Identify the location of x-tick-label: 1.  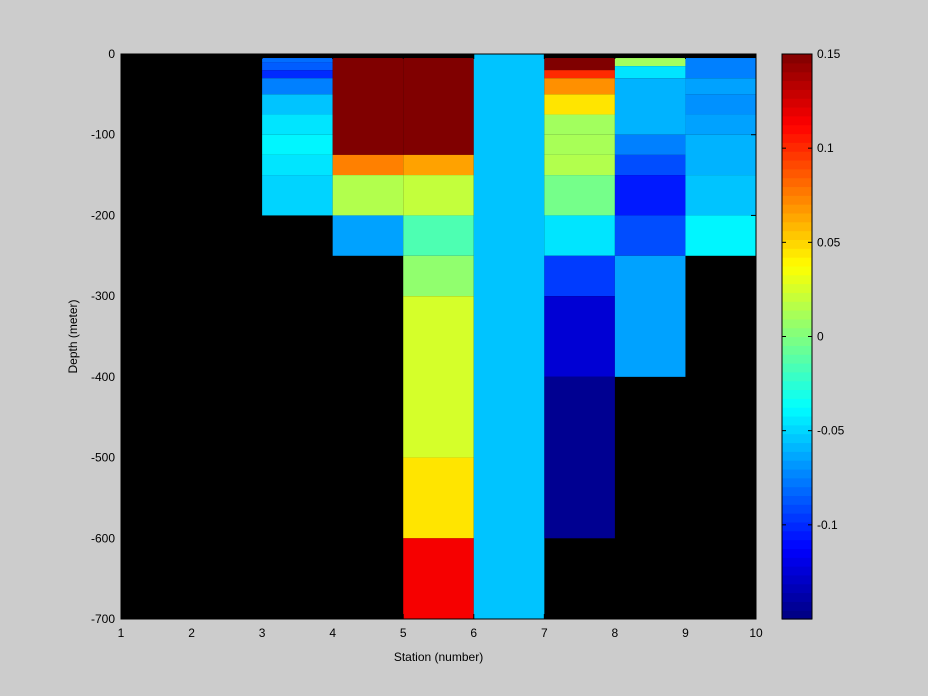
(121, 633).